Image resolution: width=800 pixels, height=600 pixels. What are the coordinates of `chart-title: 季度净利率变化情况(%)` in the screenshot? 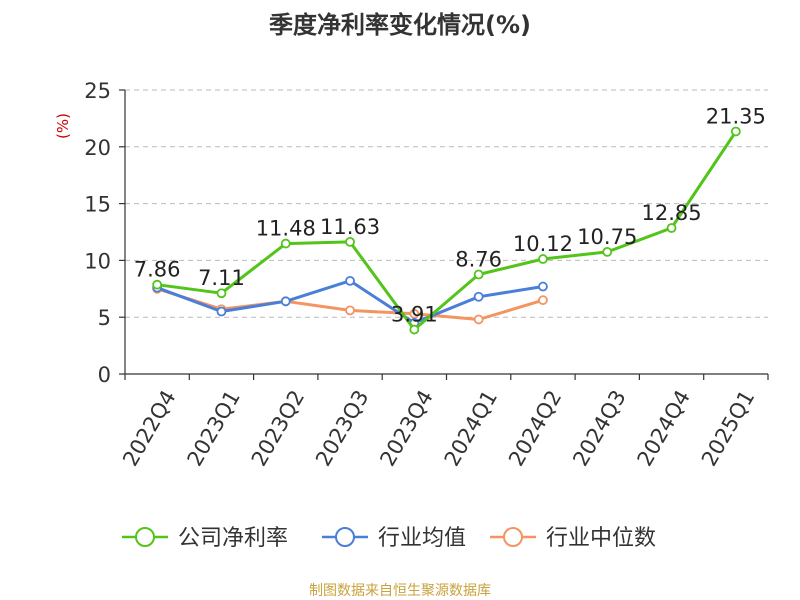 It's located at (400, 25).